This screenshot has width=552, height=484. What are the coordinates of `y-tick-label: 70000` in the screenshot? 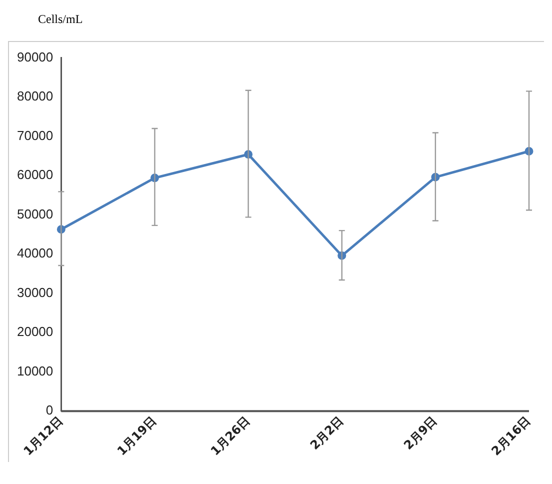 It's located at (35, 135).